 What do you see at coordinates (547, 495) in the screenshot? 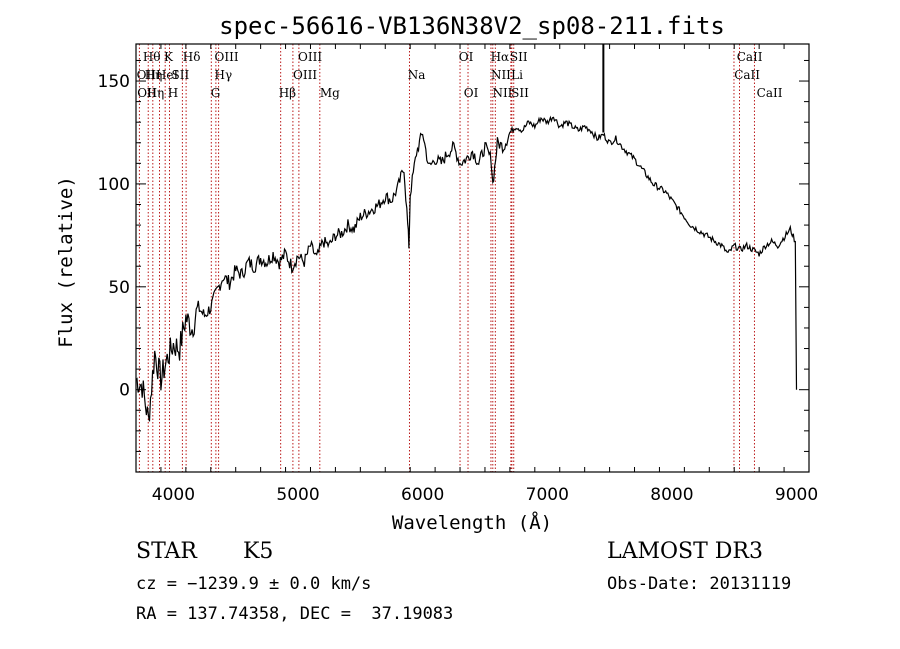
I see `x-tick-label-7000: 7000` at bounding box center [547, 495].